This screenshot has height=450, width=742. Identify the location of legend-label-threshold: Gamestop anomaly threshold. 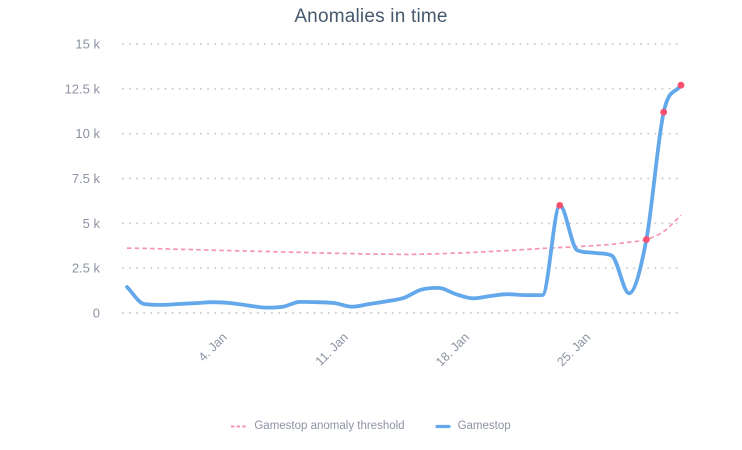
(329, 426).